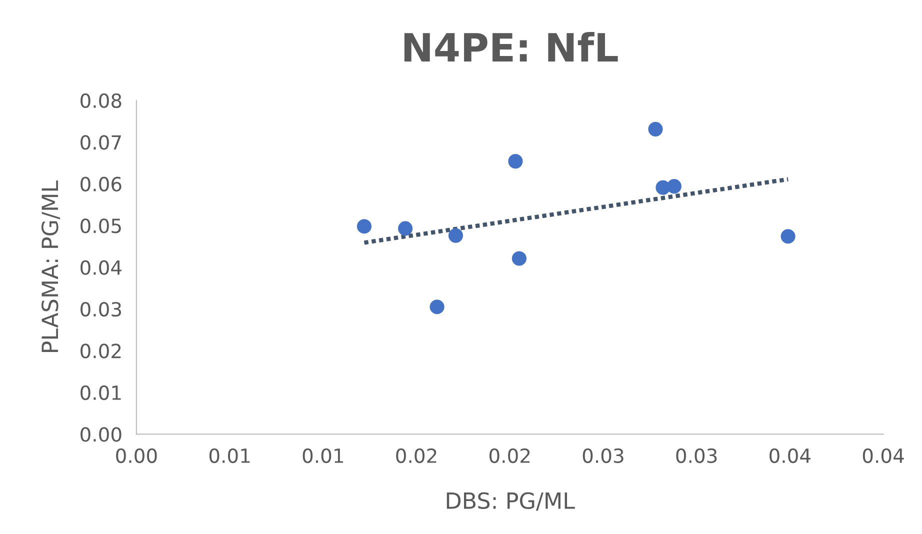  I want to click on y-tick-label: 0.00, so click(101, 434).